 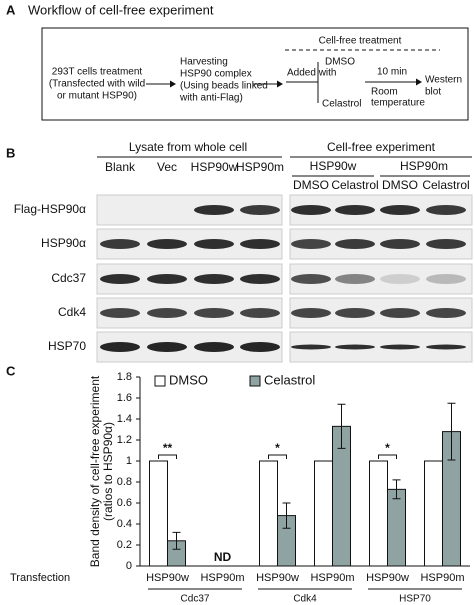 I want to click on row-label: HSP90α, so click(x=63, y=243).